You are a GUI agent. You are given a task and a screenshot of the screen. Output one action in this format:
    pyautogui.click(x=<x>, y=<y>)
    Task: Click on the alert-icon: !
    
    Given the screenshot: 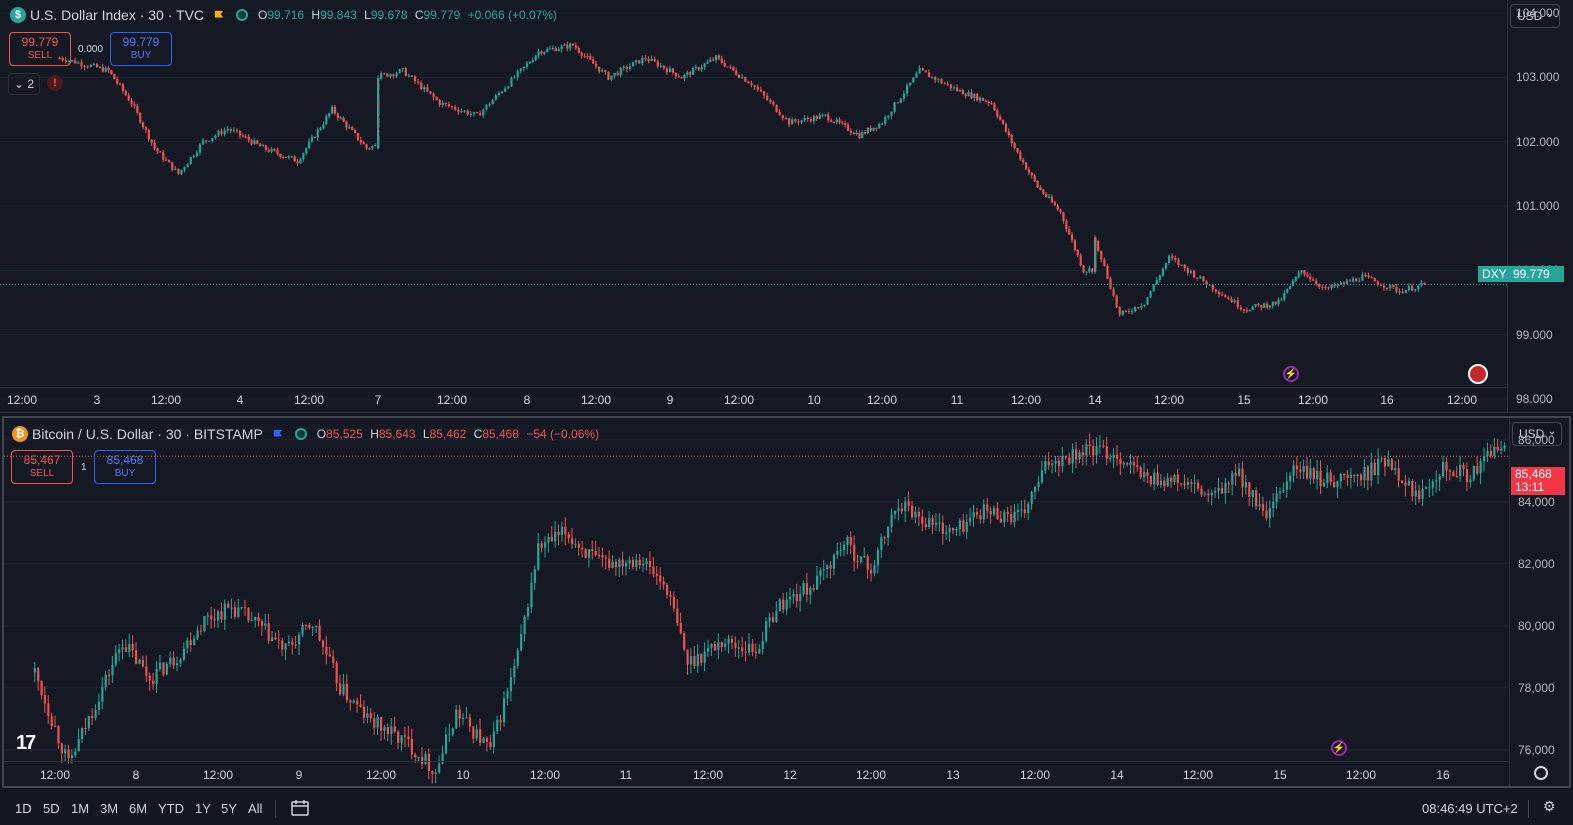 What is the action you would take?
    pyautogui.click(x=55, y=83)
    